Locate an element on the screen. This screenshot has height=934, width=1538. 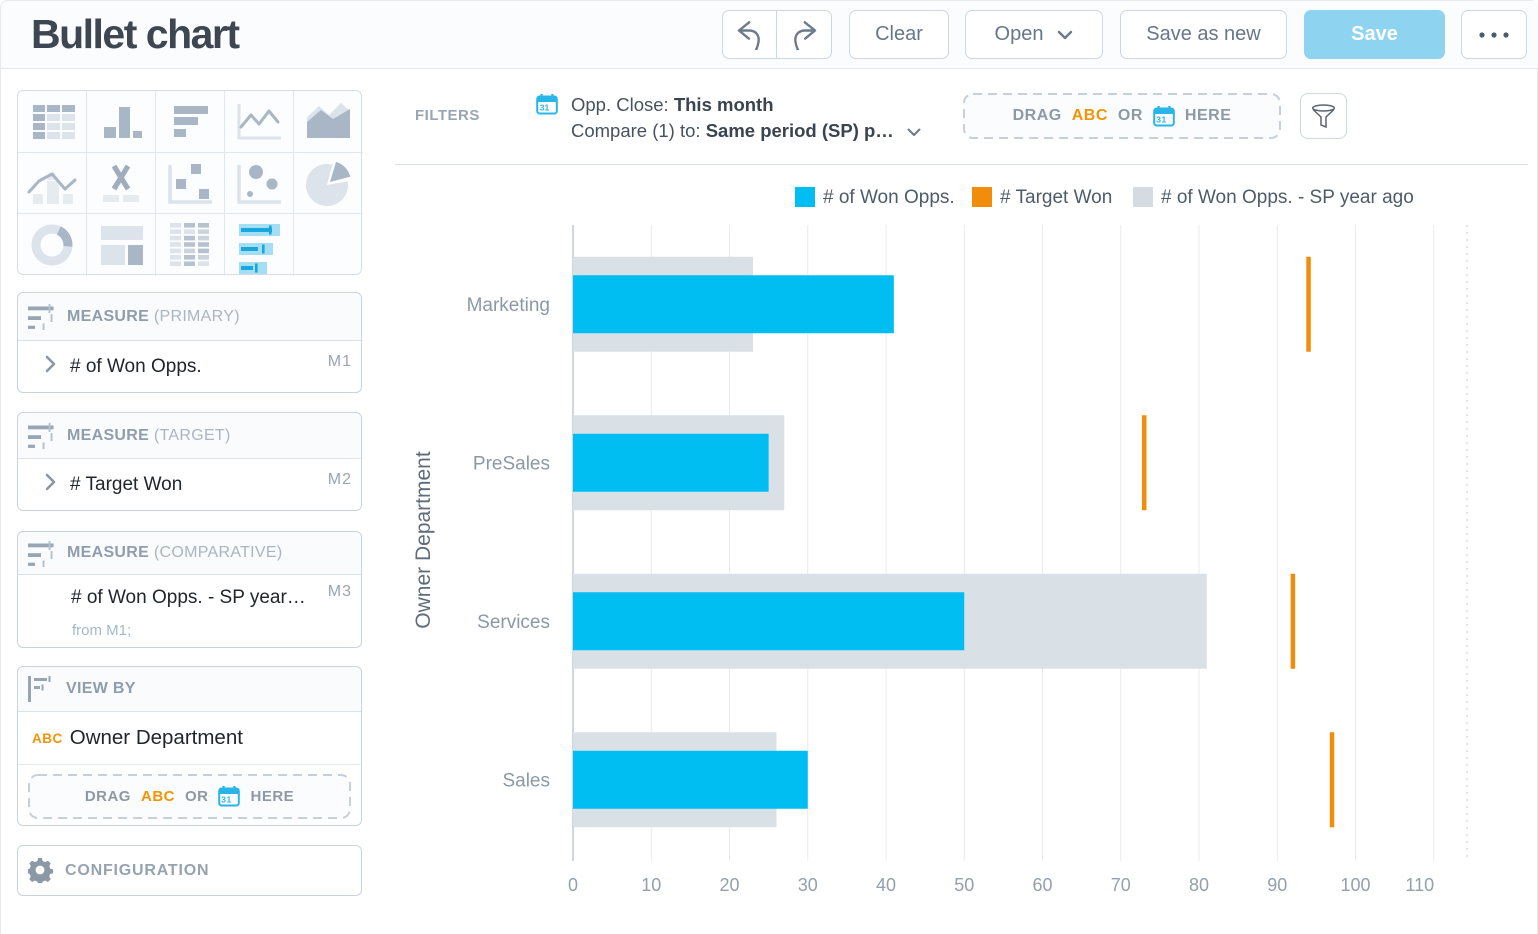
svg-text: 60 is located at coordinates (1042, 885).